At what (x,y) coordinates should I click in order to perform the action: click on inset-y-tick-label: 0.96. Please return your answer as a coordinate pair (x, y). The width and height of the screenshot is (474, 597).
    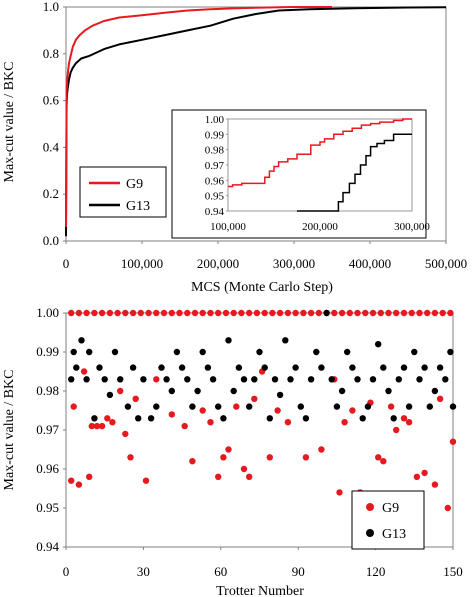
    Looking at the image, I should click on (215, 181).